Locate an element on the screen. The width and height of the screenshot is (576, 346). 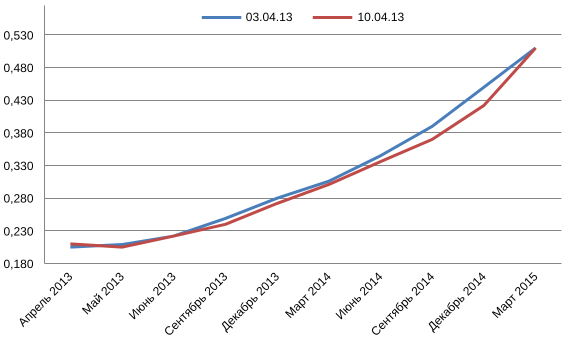
y-tick-label: 0,480 is located at coordinates (18, 68).